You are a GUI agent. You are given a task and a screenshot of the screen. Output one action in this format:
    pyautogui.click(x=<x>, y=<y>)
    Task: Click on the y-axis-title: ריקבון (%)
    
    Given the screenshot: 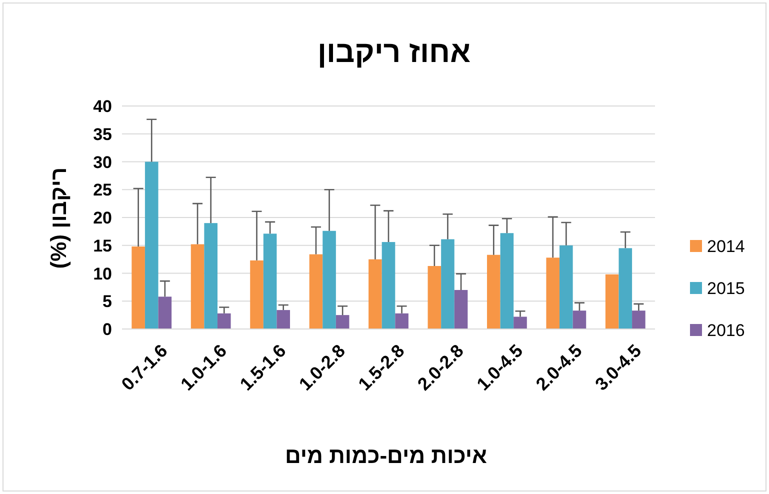 What is the action you would take?
    pyautogui.click(x=58, y=218)
    